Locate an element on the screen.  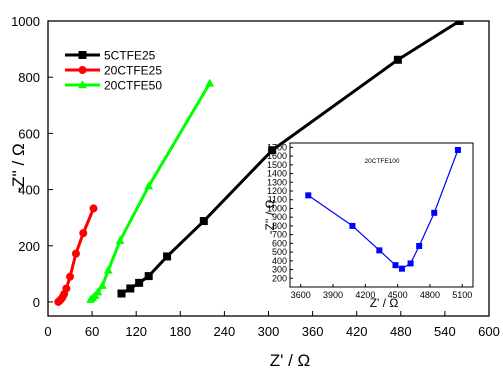
legend-label-20CTFE25: 20CTFE25 is located at coordinates (133, 71).